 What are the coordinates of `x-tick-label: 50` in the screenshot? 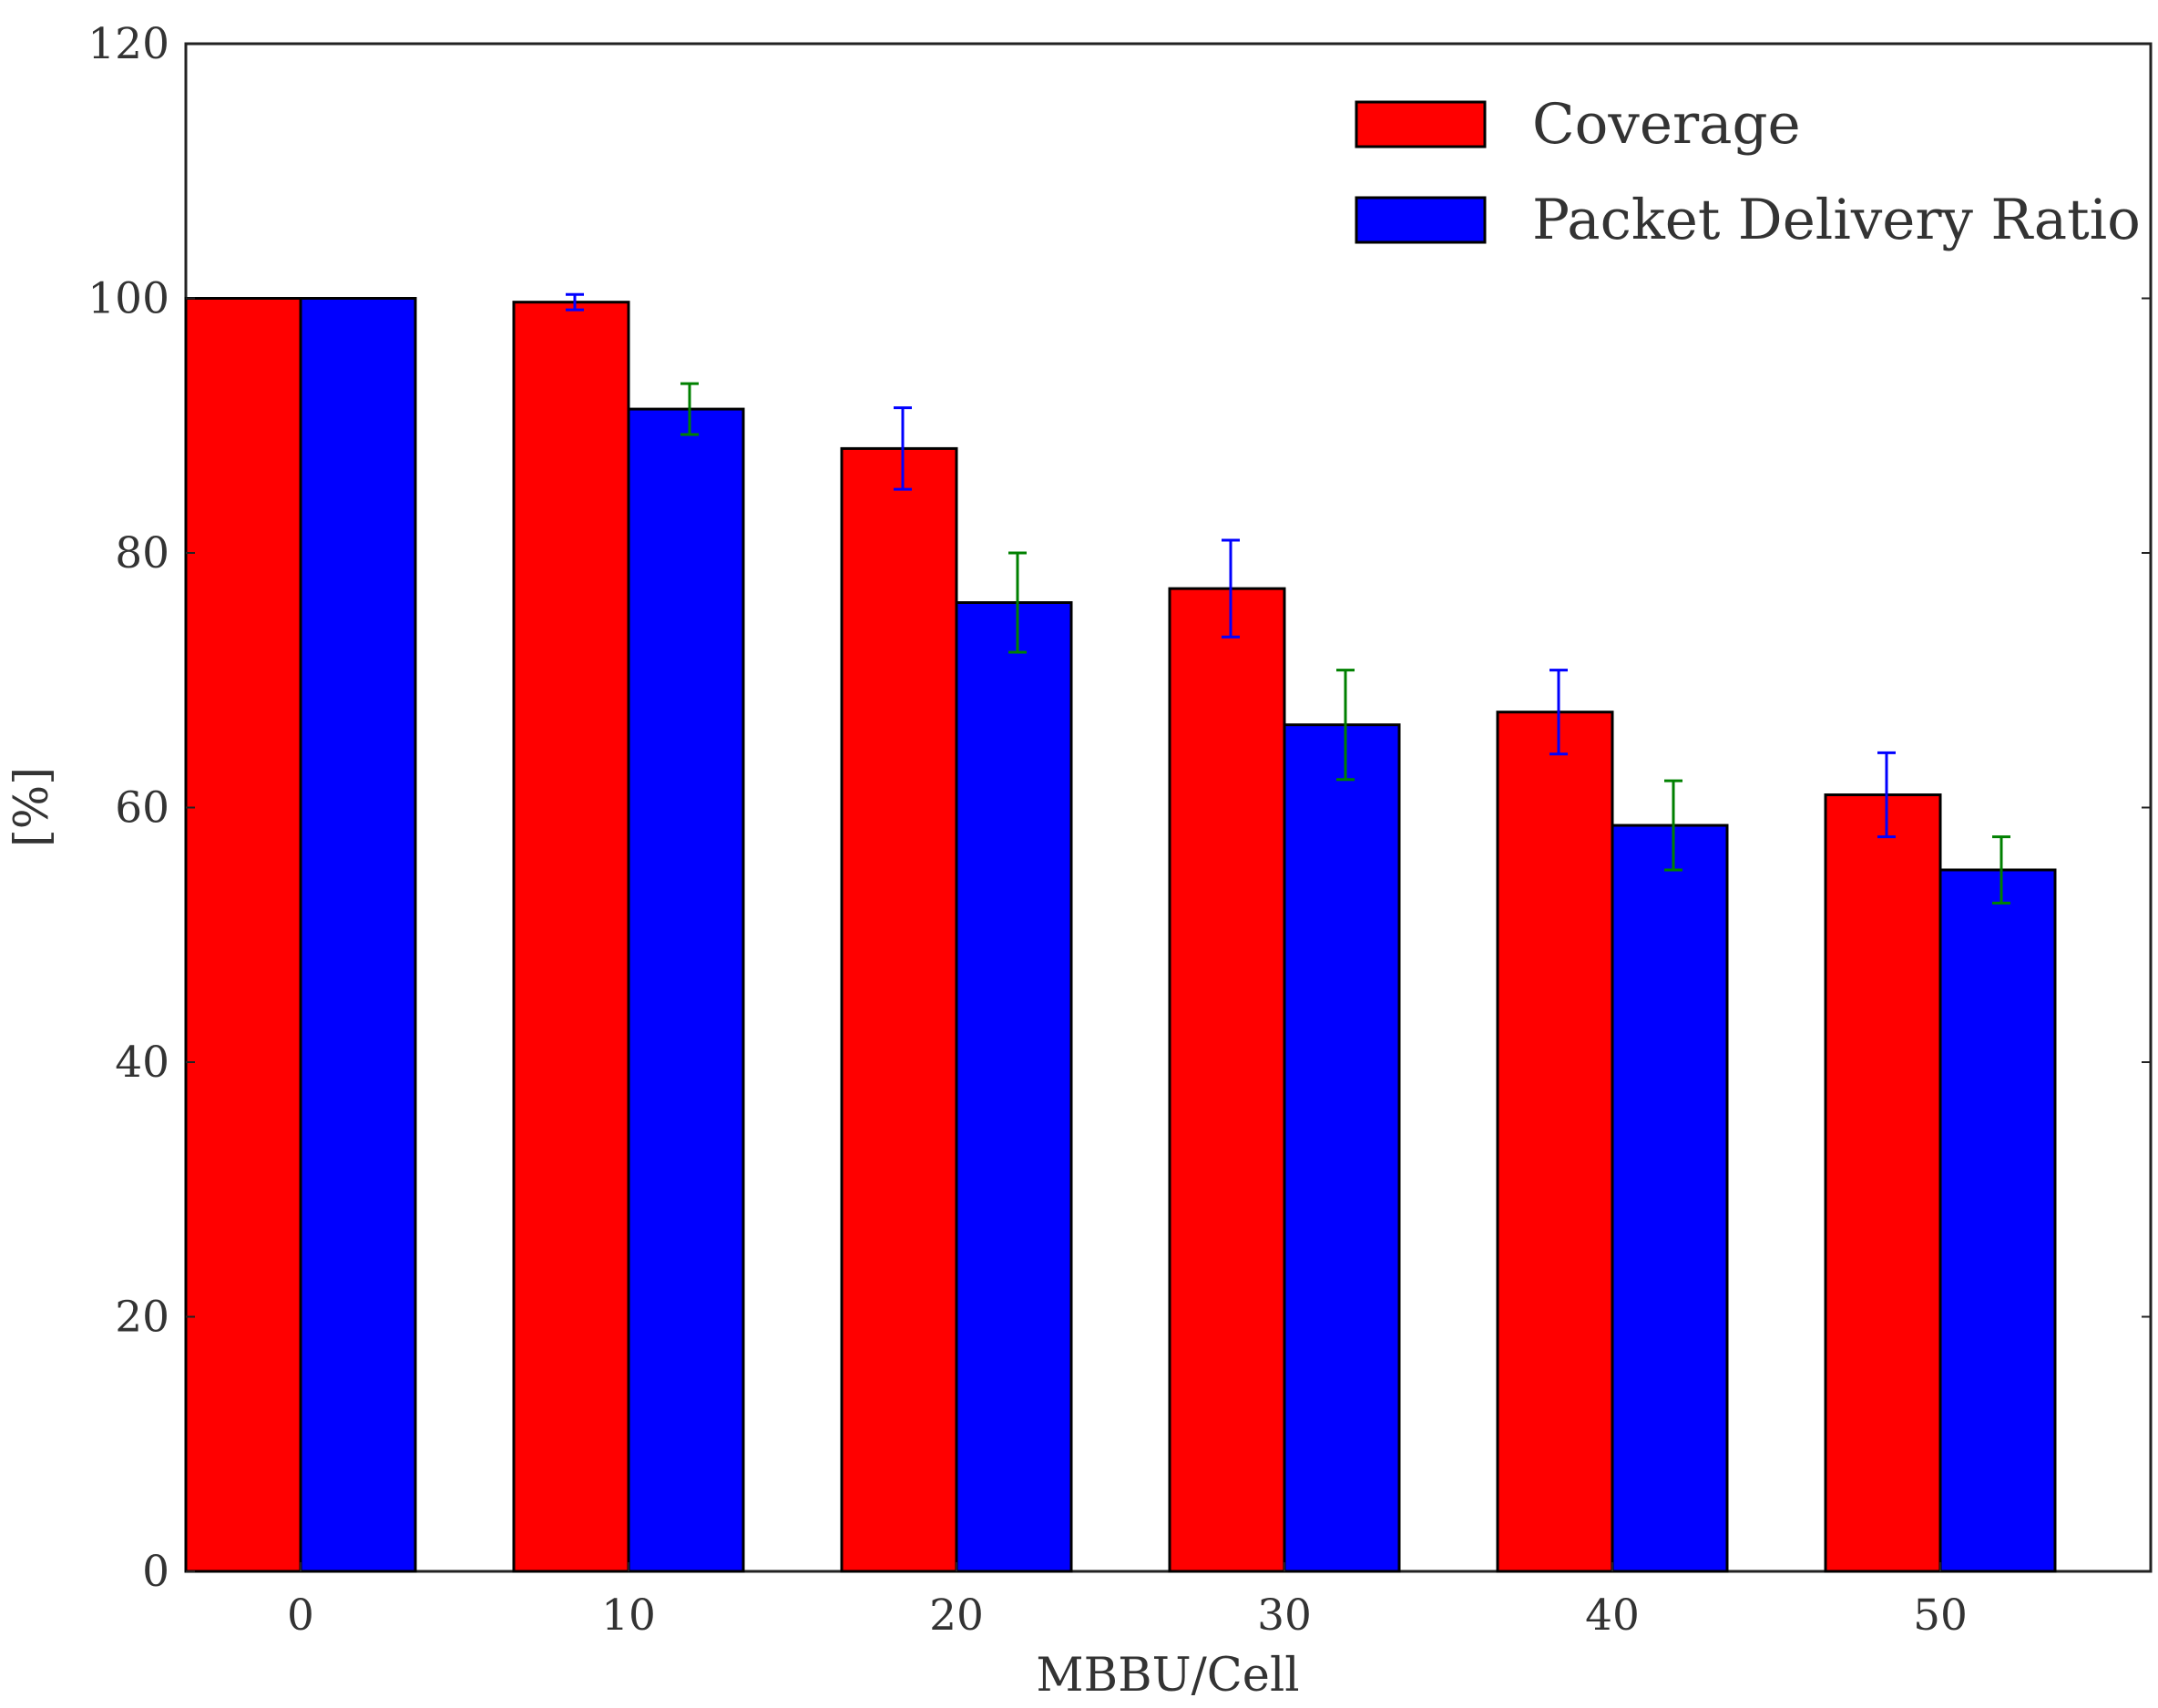 It's located at (1940, 1616).